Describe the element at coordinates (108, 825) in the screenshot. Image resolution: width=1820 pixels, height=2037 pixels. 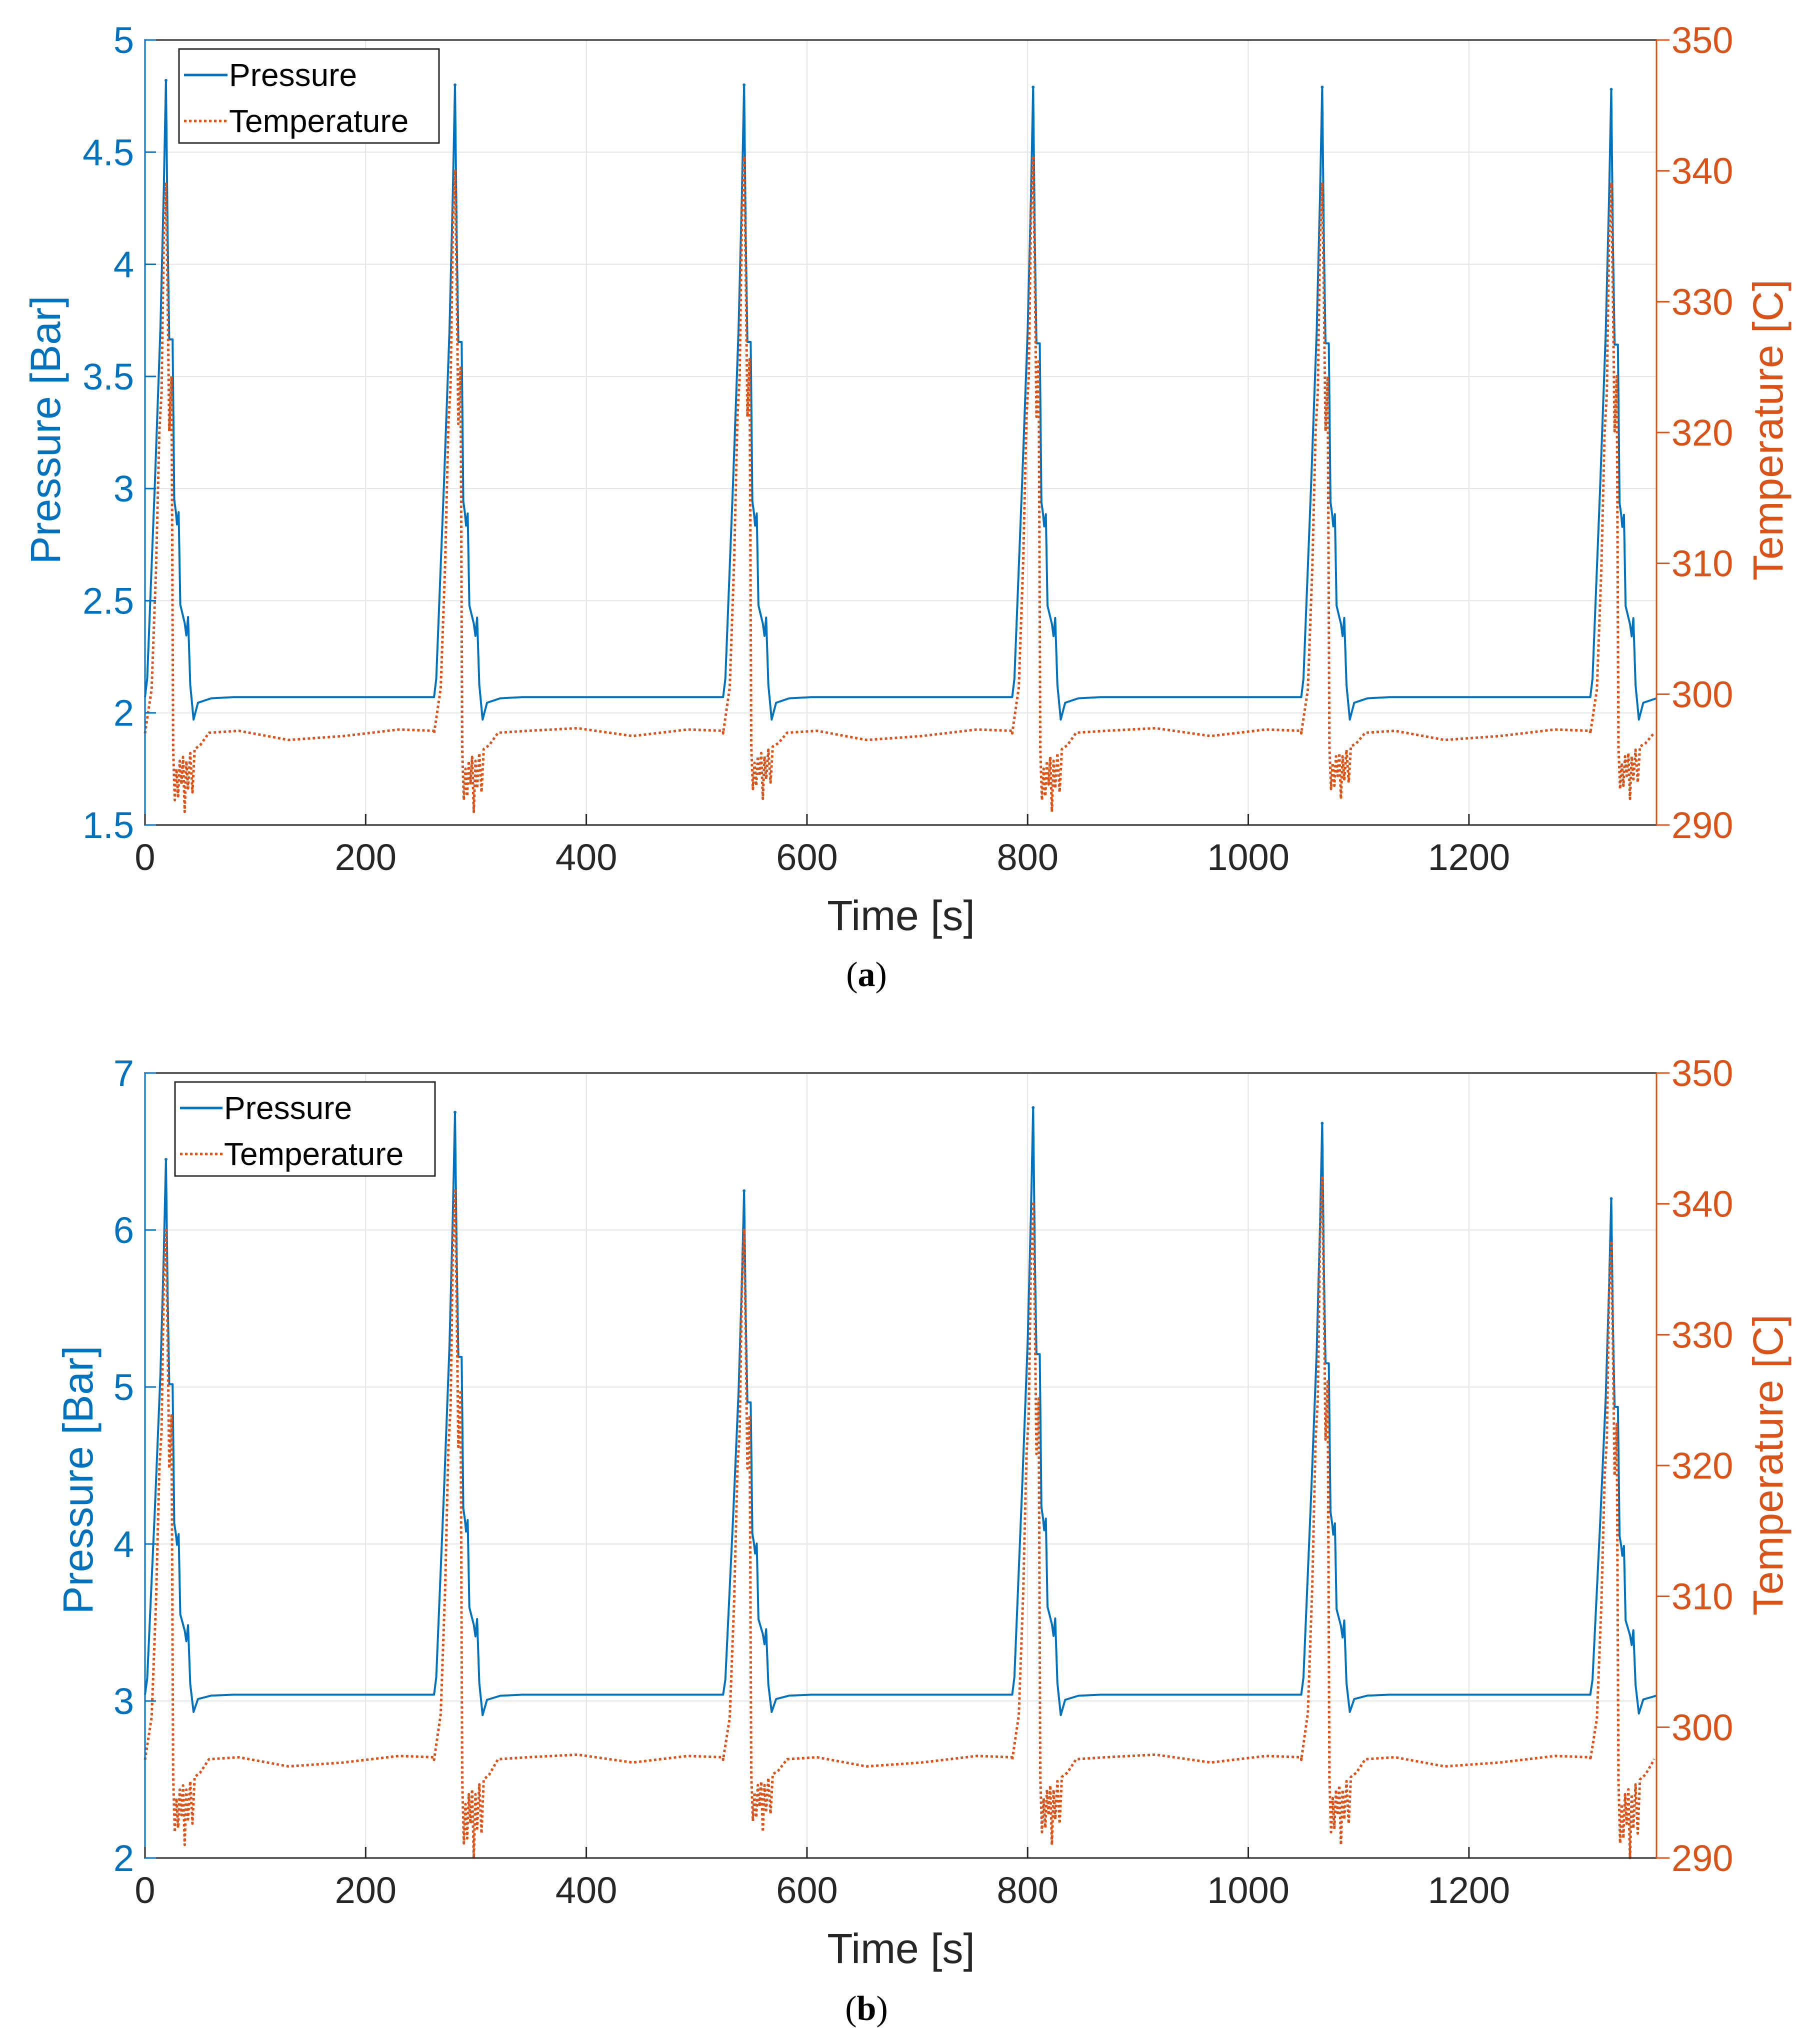
I see `y-tick-label-left: 1.5` at that location.